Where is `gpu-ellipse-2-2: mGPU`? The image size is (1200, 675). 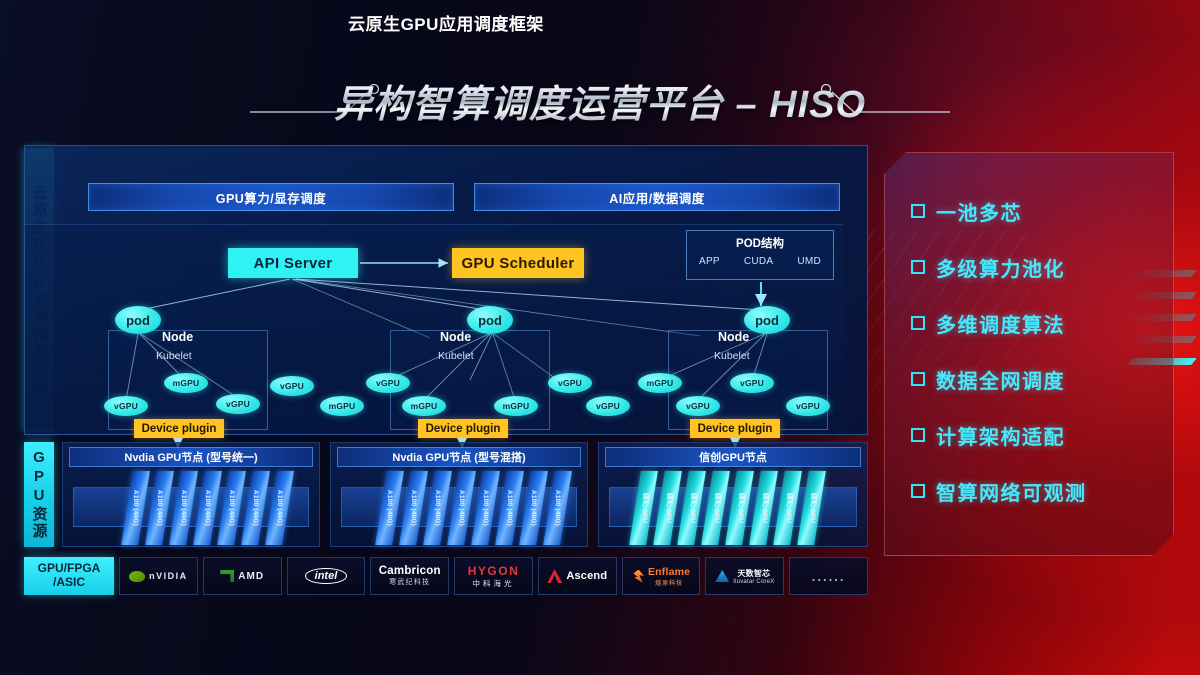 gpu-ellipse-2-2: mGPU is located at coordinates (424, 406).